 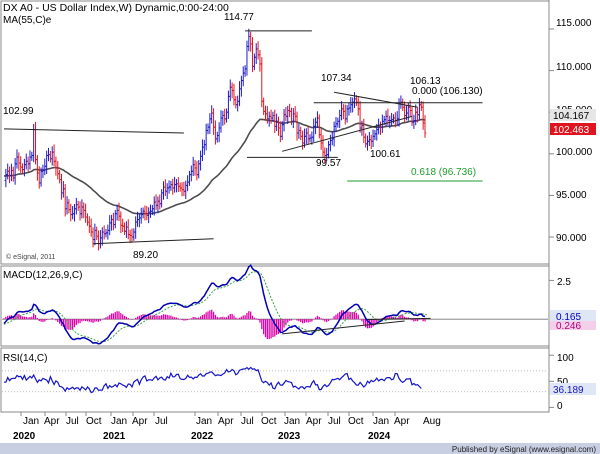 I want to click on macd-hist-value-label: 0.246, so click(x=568, y=326).